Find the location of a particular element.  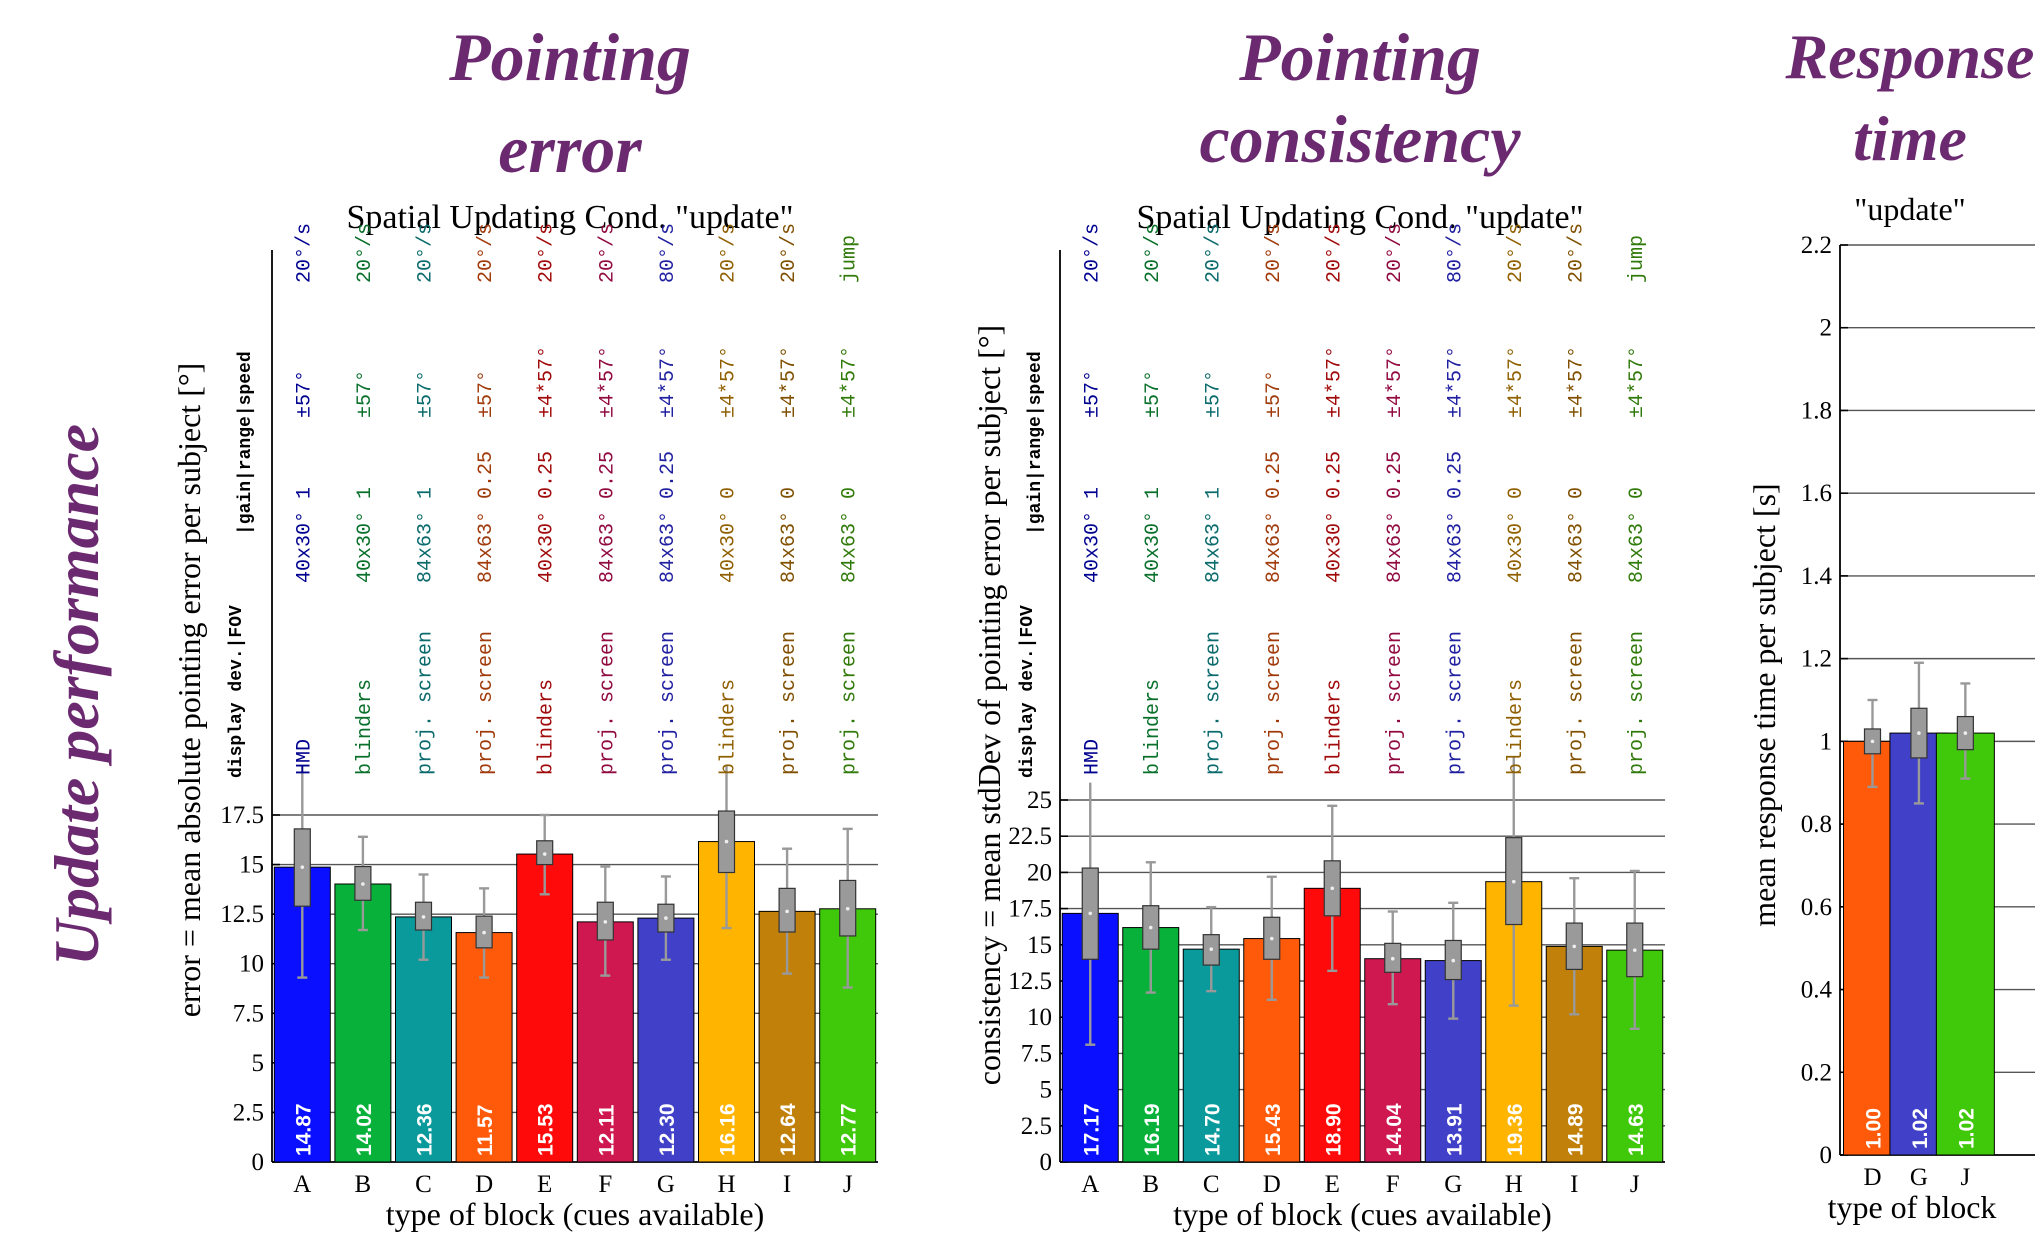

block-annotation: 80°/s is located at coordinates (668, 253).